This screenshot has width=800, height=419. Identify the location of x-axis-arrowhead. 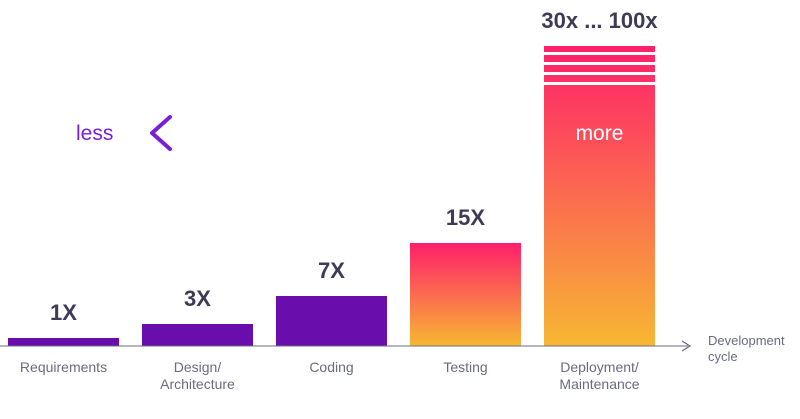
(686, 346).